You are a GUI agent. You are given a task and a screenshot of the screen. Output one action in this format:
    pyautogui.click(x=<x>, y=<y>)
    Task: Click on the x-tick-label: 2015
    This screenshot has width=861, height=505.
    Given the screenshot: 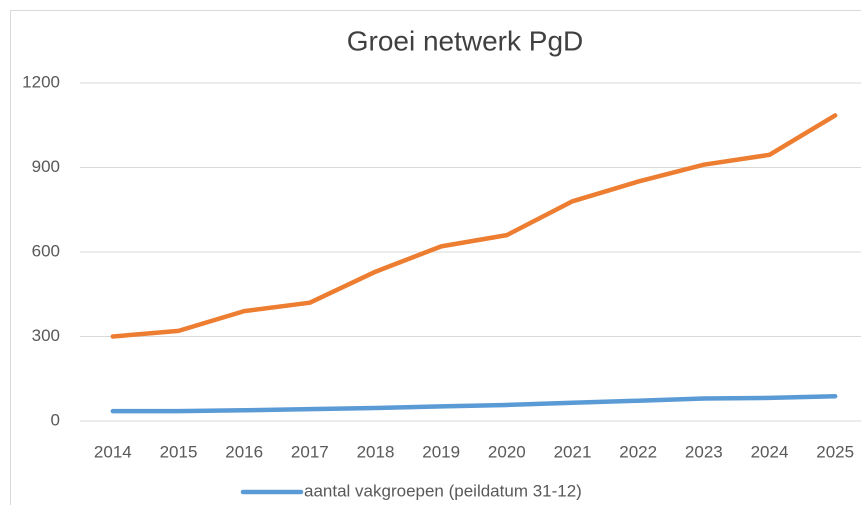 What is the action you would take?
    pyautogui.click(x=179, y=451)
    